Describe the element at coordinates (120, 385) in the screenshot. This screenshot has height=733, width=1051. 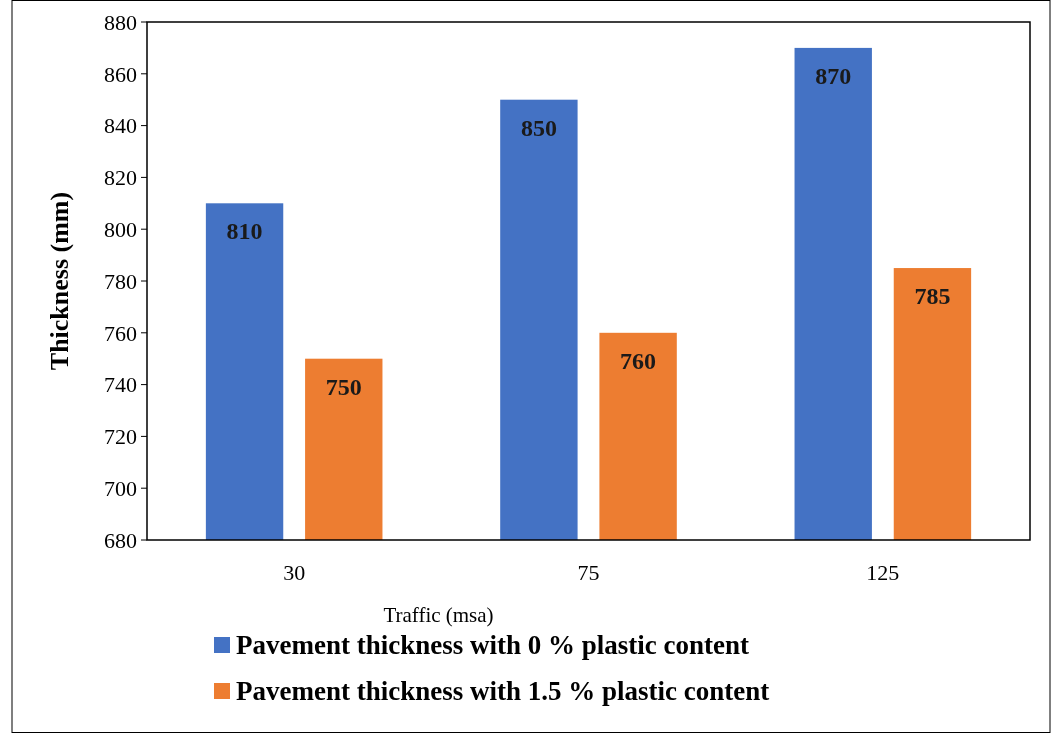
I see `y-tick-label: 740` at that location.